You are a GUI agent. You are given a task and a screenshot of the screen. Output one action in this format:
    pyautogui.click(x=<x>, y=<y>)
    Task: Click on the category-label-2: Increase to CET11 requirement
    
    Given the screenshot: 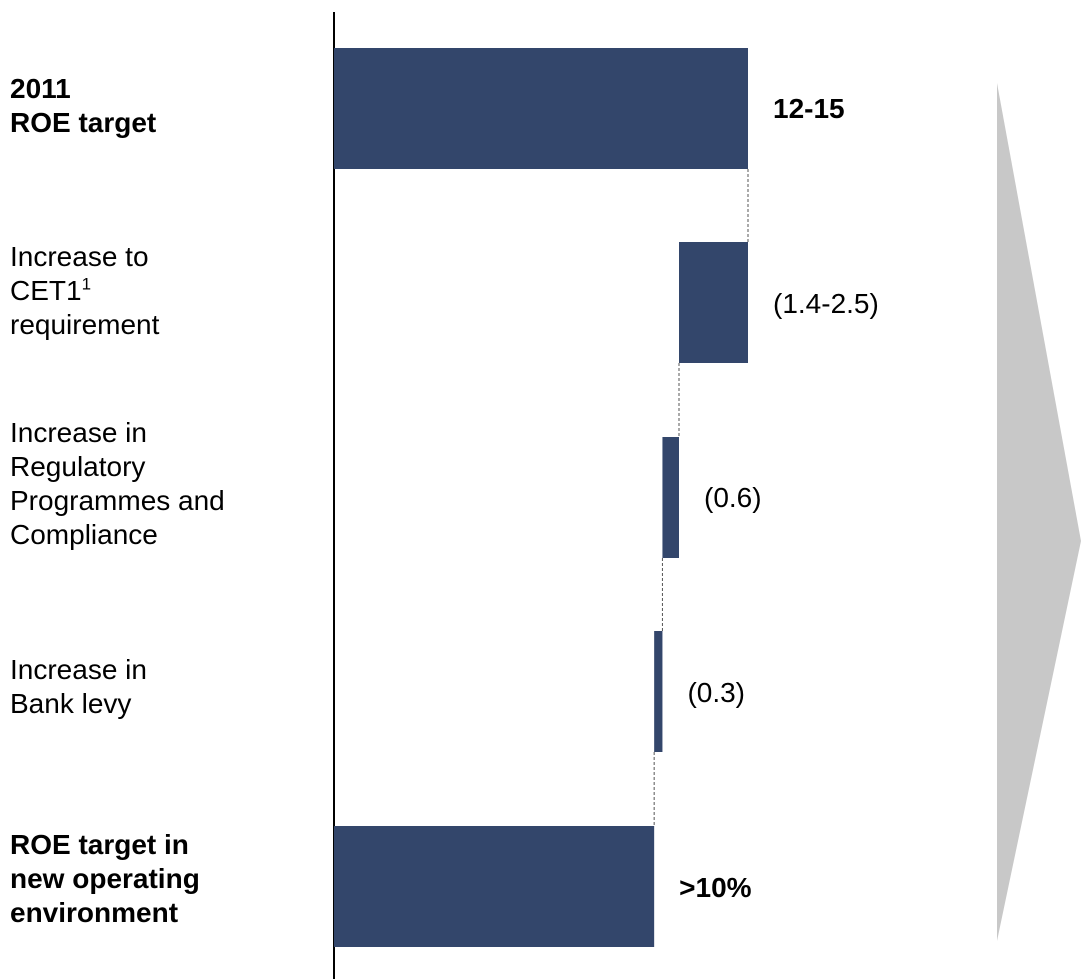 What is the action you would take?
    pyautogui.click(x=84, y=291)
    